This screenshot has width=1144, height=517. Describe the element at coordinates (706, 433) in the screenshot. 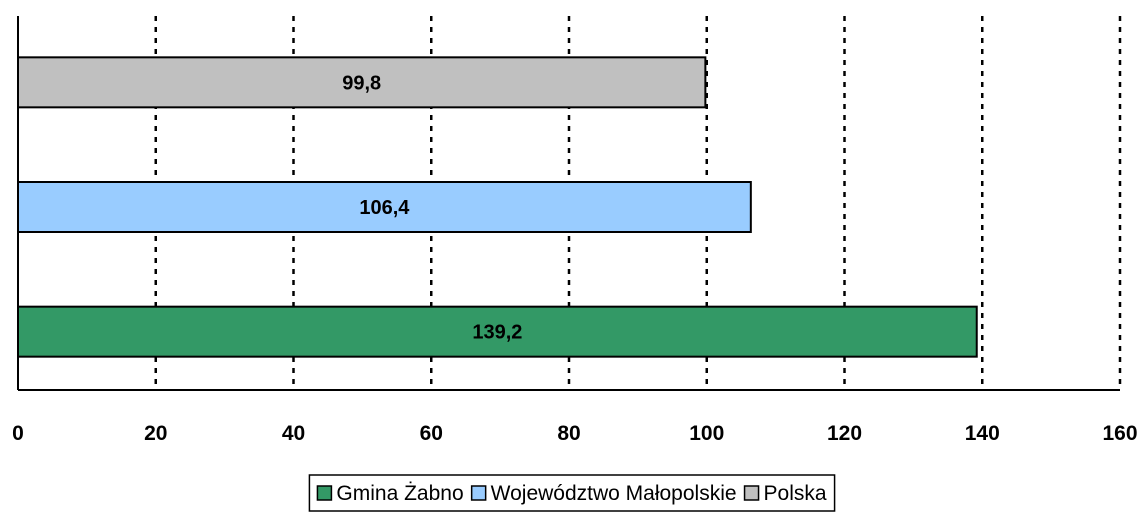

I see `x-tick-label: 100` at that location.